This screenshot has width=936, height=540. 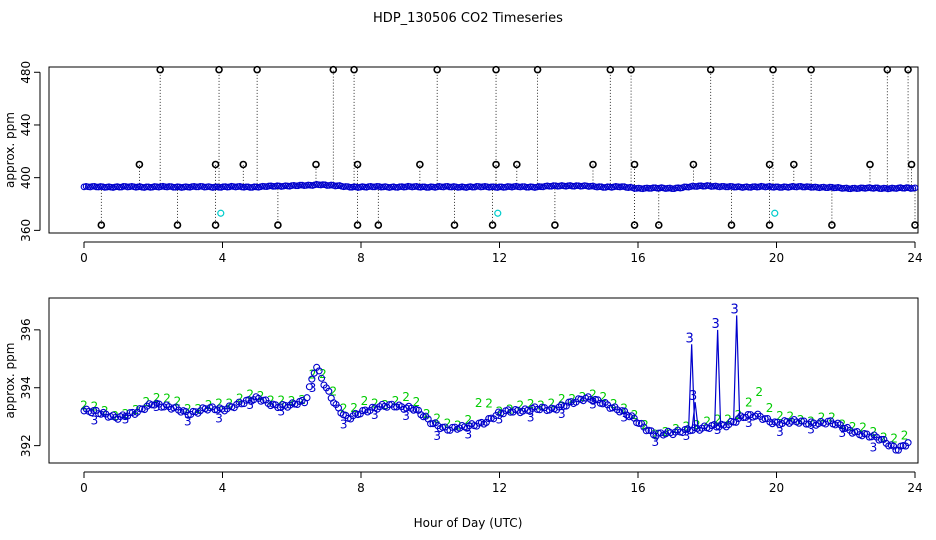 What do you see at coordinates (361, 258) in the screenshot?
I see `x-tick-label: 8` at bounding box center [361, 258].